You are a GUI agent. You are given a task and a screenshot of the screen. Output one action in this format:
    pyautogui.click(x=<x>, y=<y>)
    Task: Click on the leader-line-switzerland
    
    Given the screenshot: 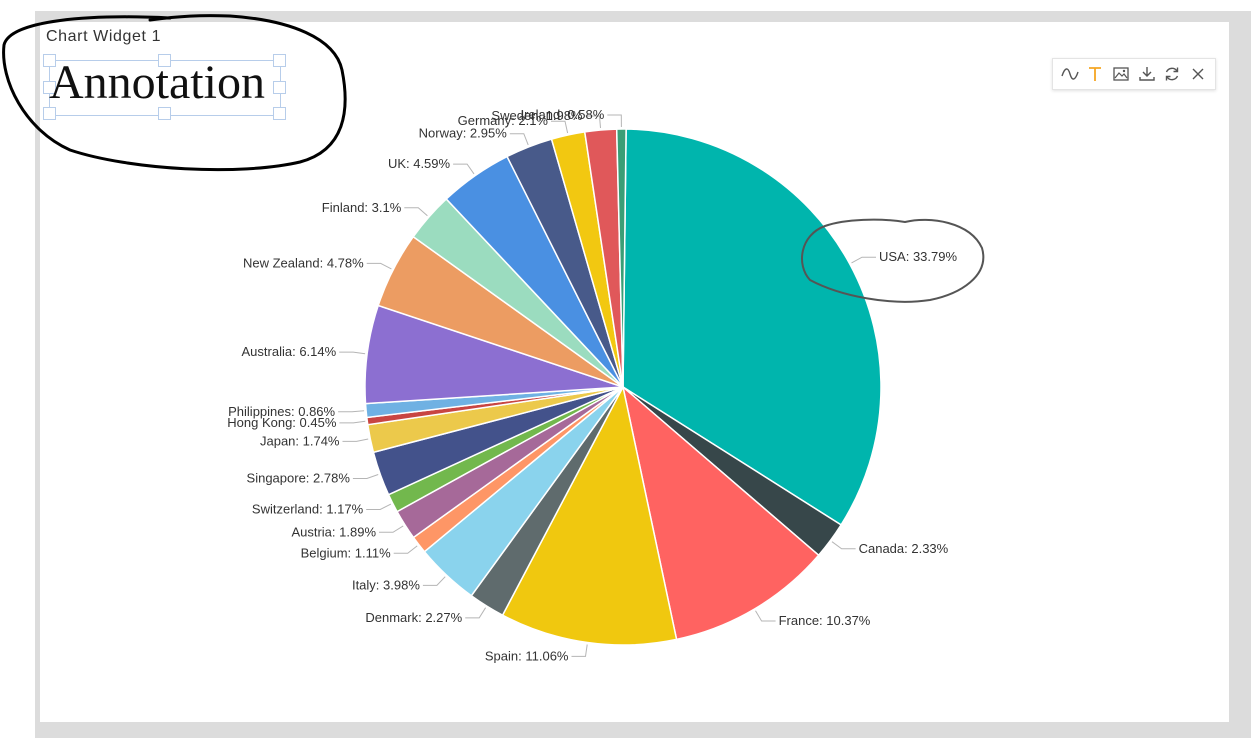 What is the action you would take?
    pyautogui.click(x=379, y=506)
    